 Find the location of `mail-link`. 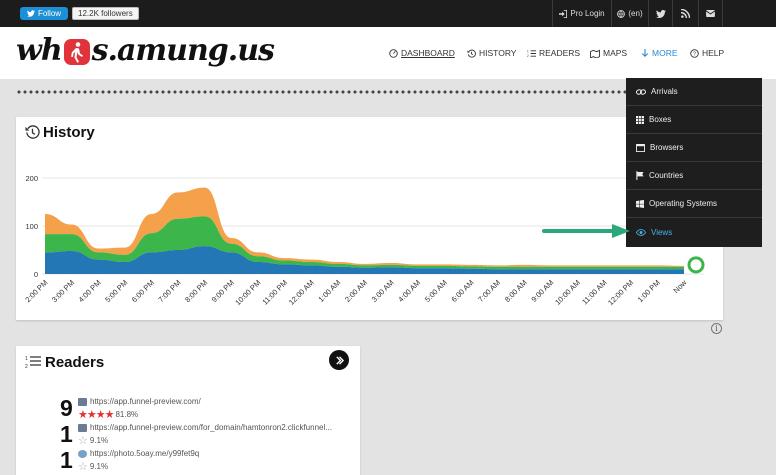

mail-link is located at coordinates (710, 13).